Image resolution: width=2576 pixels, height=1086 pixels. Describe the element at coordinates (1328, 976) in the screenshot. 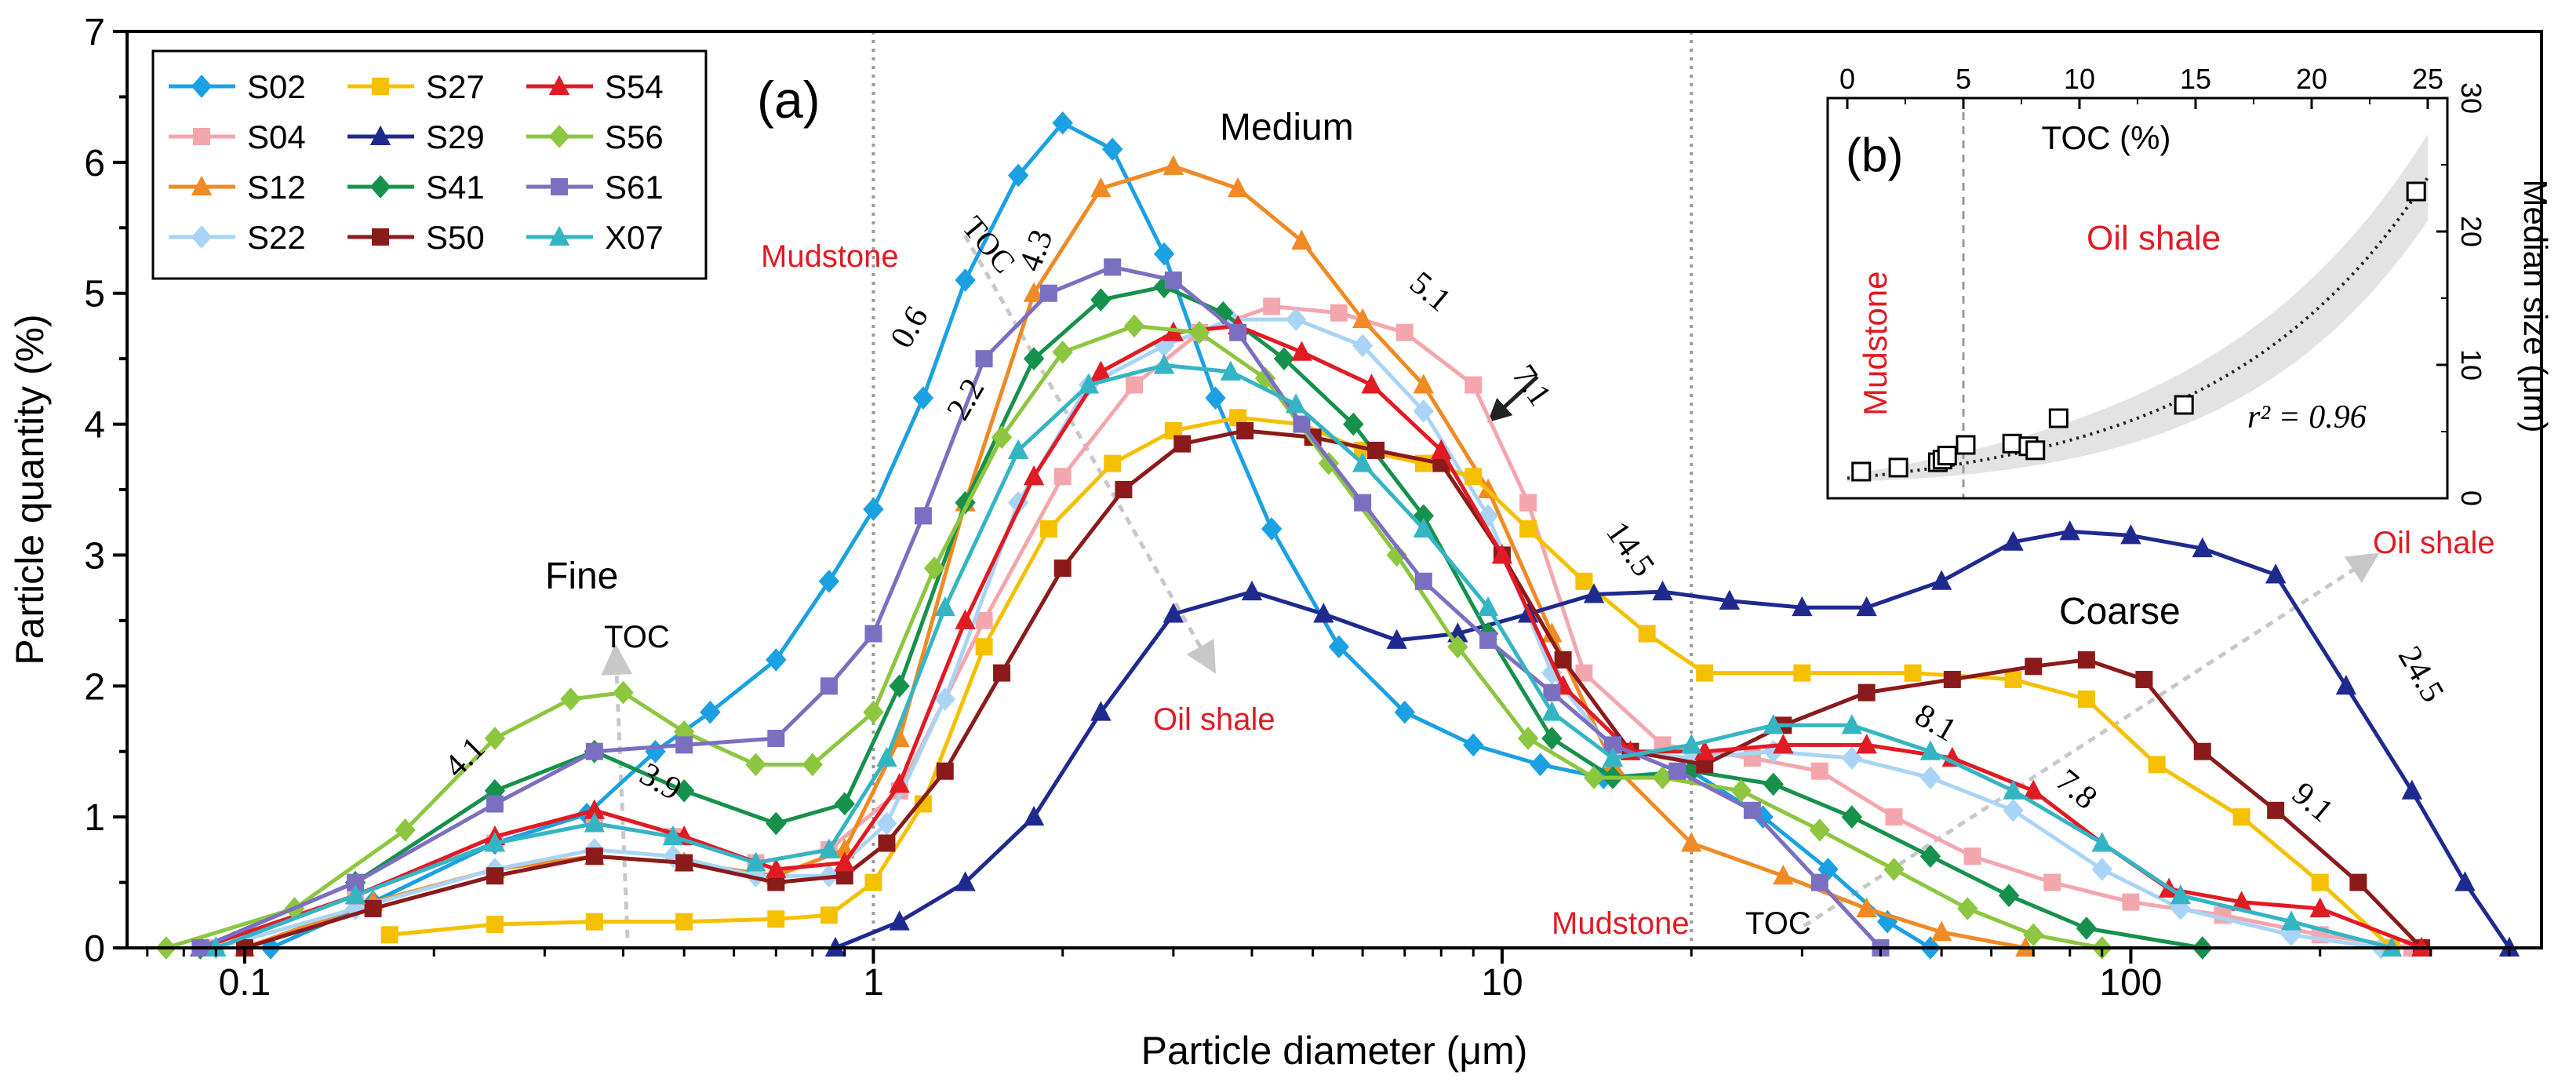

I see `x-axis: 0.1 1 10 100` at that location.